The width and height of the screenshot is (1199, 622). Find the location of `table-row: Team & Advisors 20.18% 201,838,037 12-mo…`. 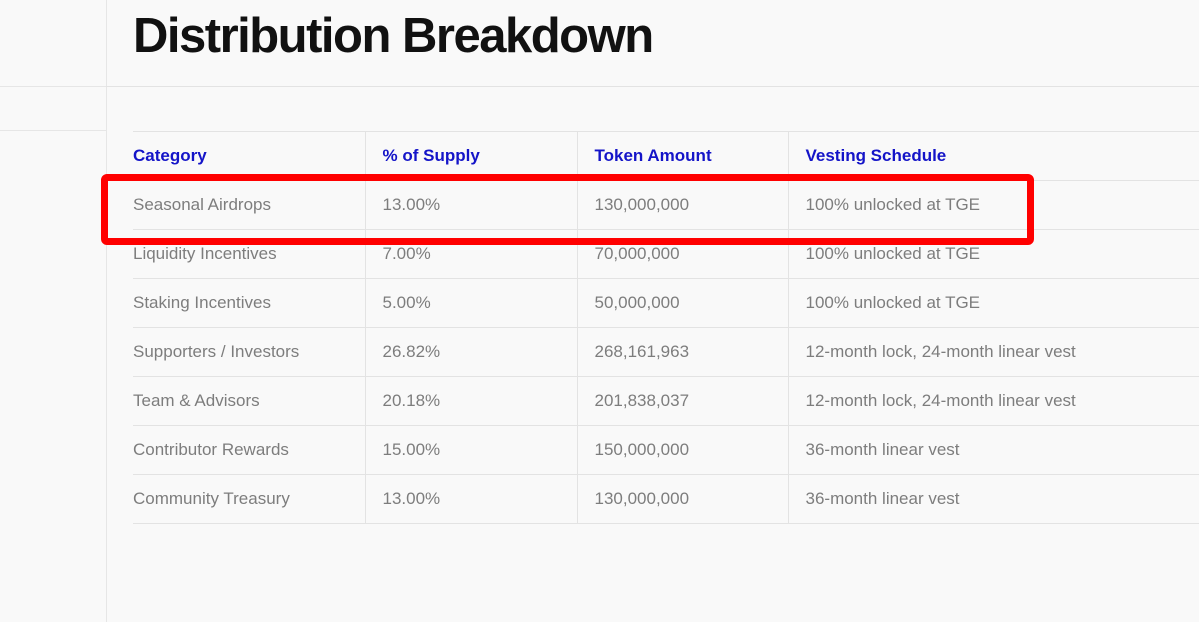

table-row: Team & Advisors 20.18% 201,838,037 12-mo… is located at coordinates (666, 401).